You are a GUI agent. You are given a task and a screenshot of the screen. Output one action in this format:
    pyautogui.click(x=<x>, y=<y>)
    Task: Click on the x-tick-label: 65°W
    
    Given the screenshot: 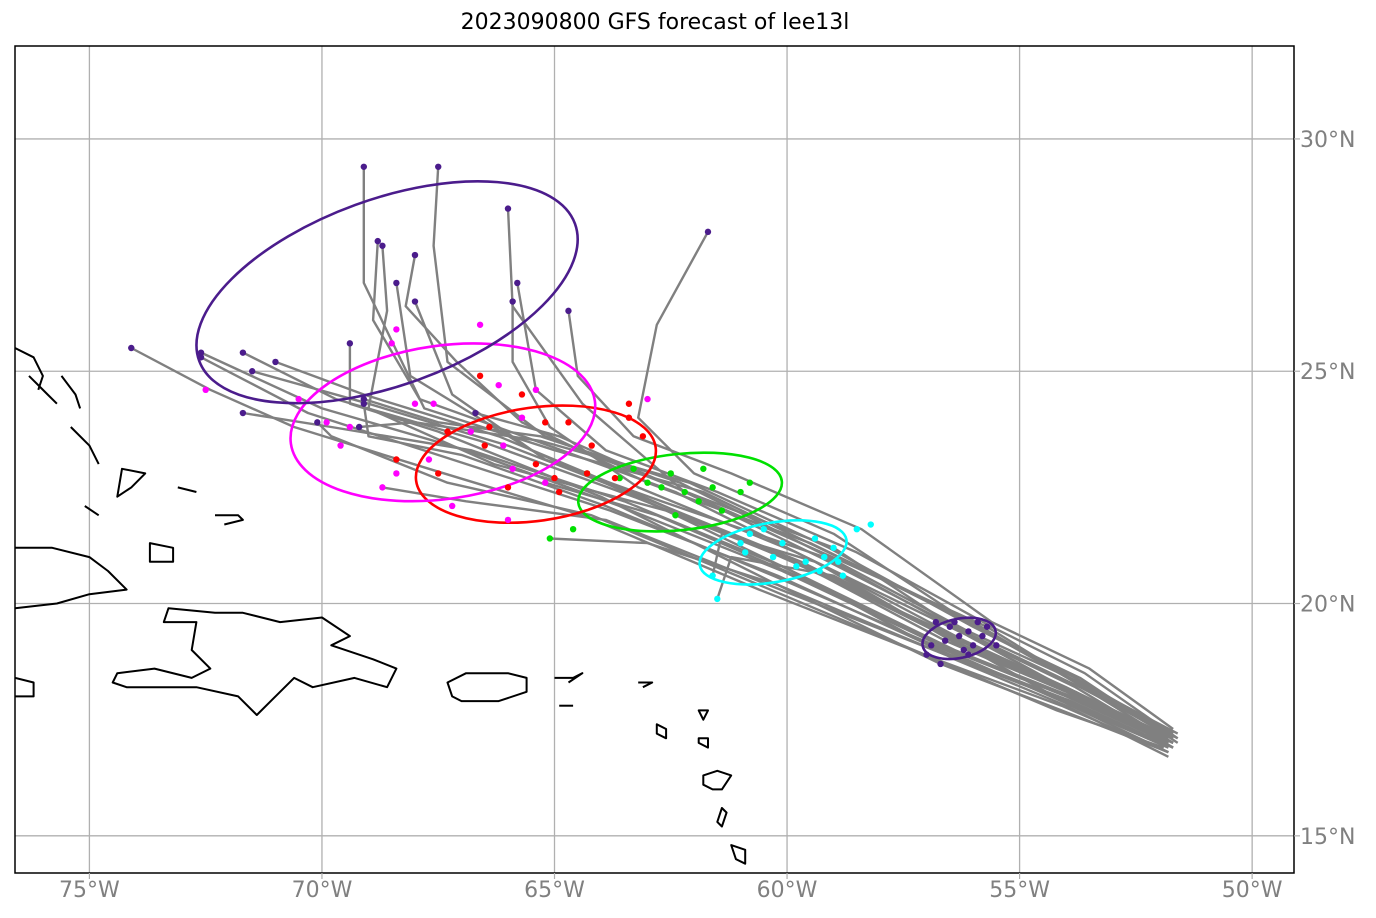 What is the action you would take?
    pyautogui.click(x=554, y=890)
    